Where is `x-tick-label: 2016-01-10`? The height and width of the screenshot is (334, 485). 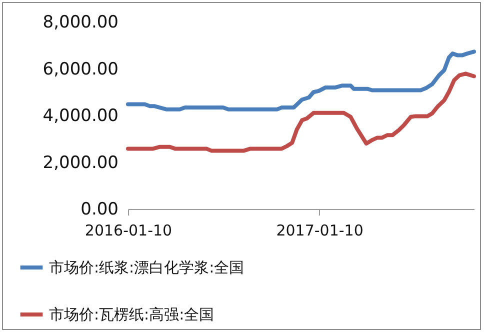 x-tick-label: 2016-01-10 is located at coordinates (128, 231).